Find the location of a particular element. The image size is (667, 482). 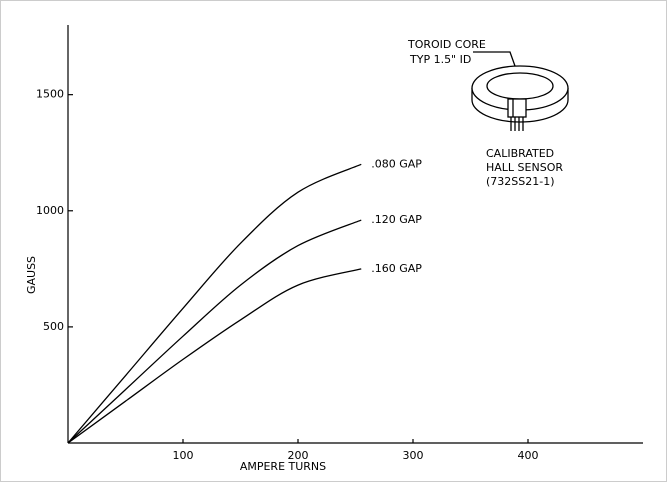

series-label: .080 GAP is located at coordinates (396, 163).